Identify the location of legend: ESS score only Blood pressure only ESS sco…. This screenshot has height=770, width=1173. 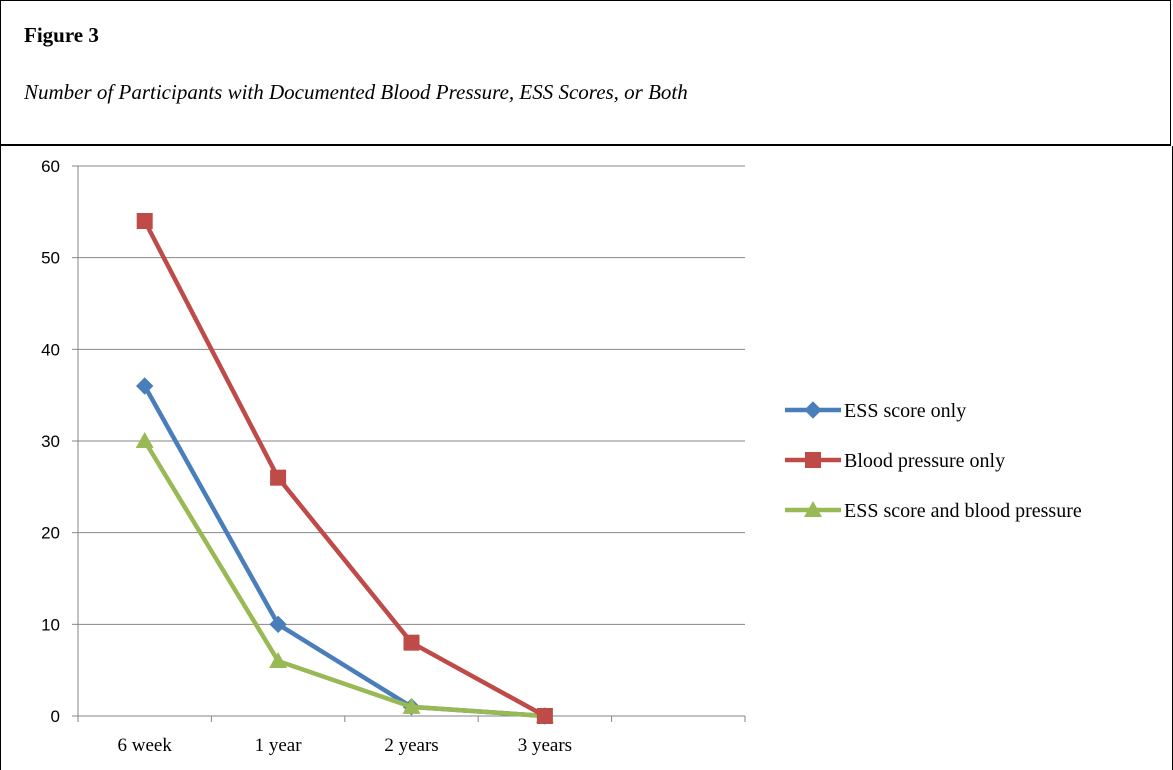
(933, 461).